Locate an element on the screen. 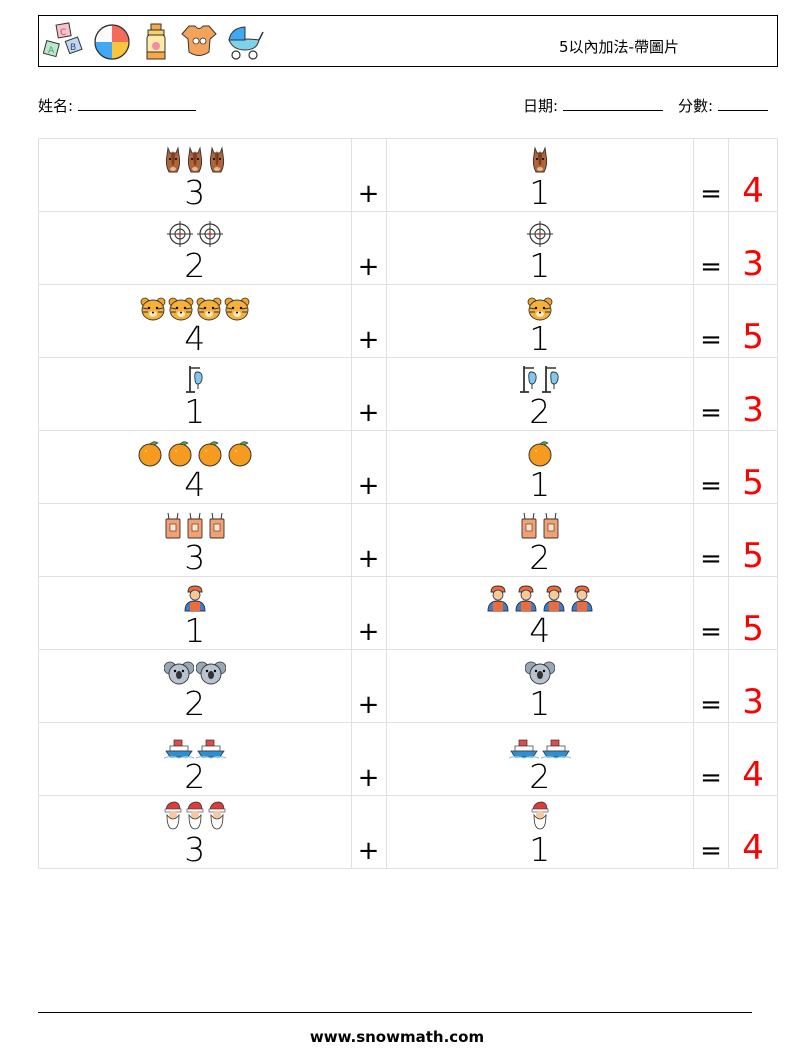 The height and width of the screenshot is (1053, 794). ship-icon is located at coordinates (523, 748).